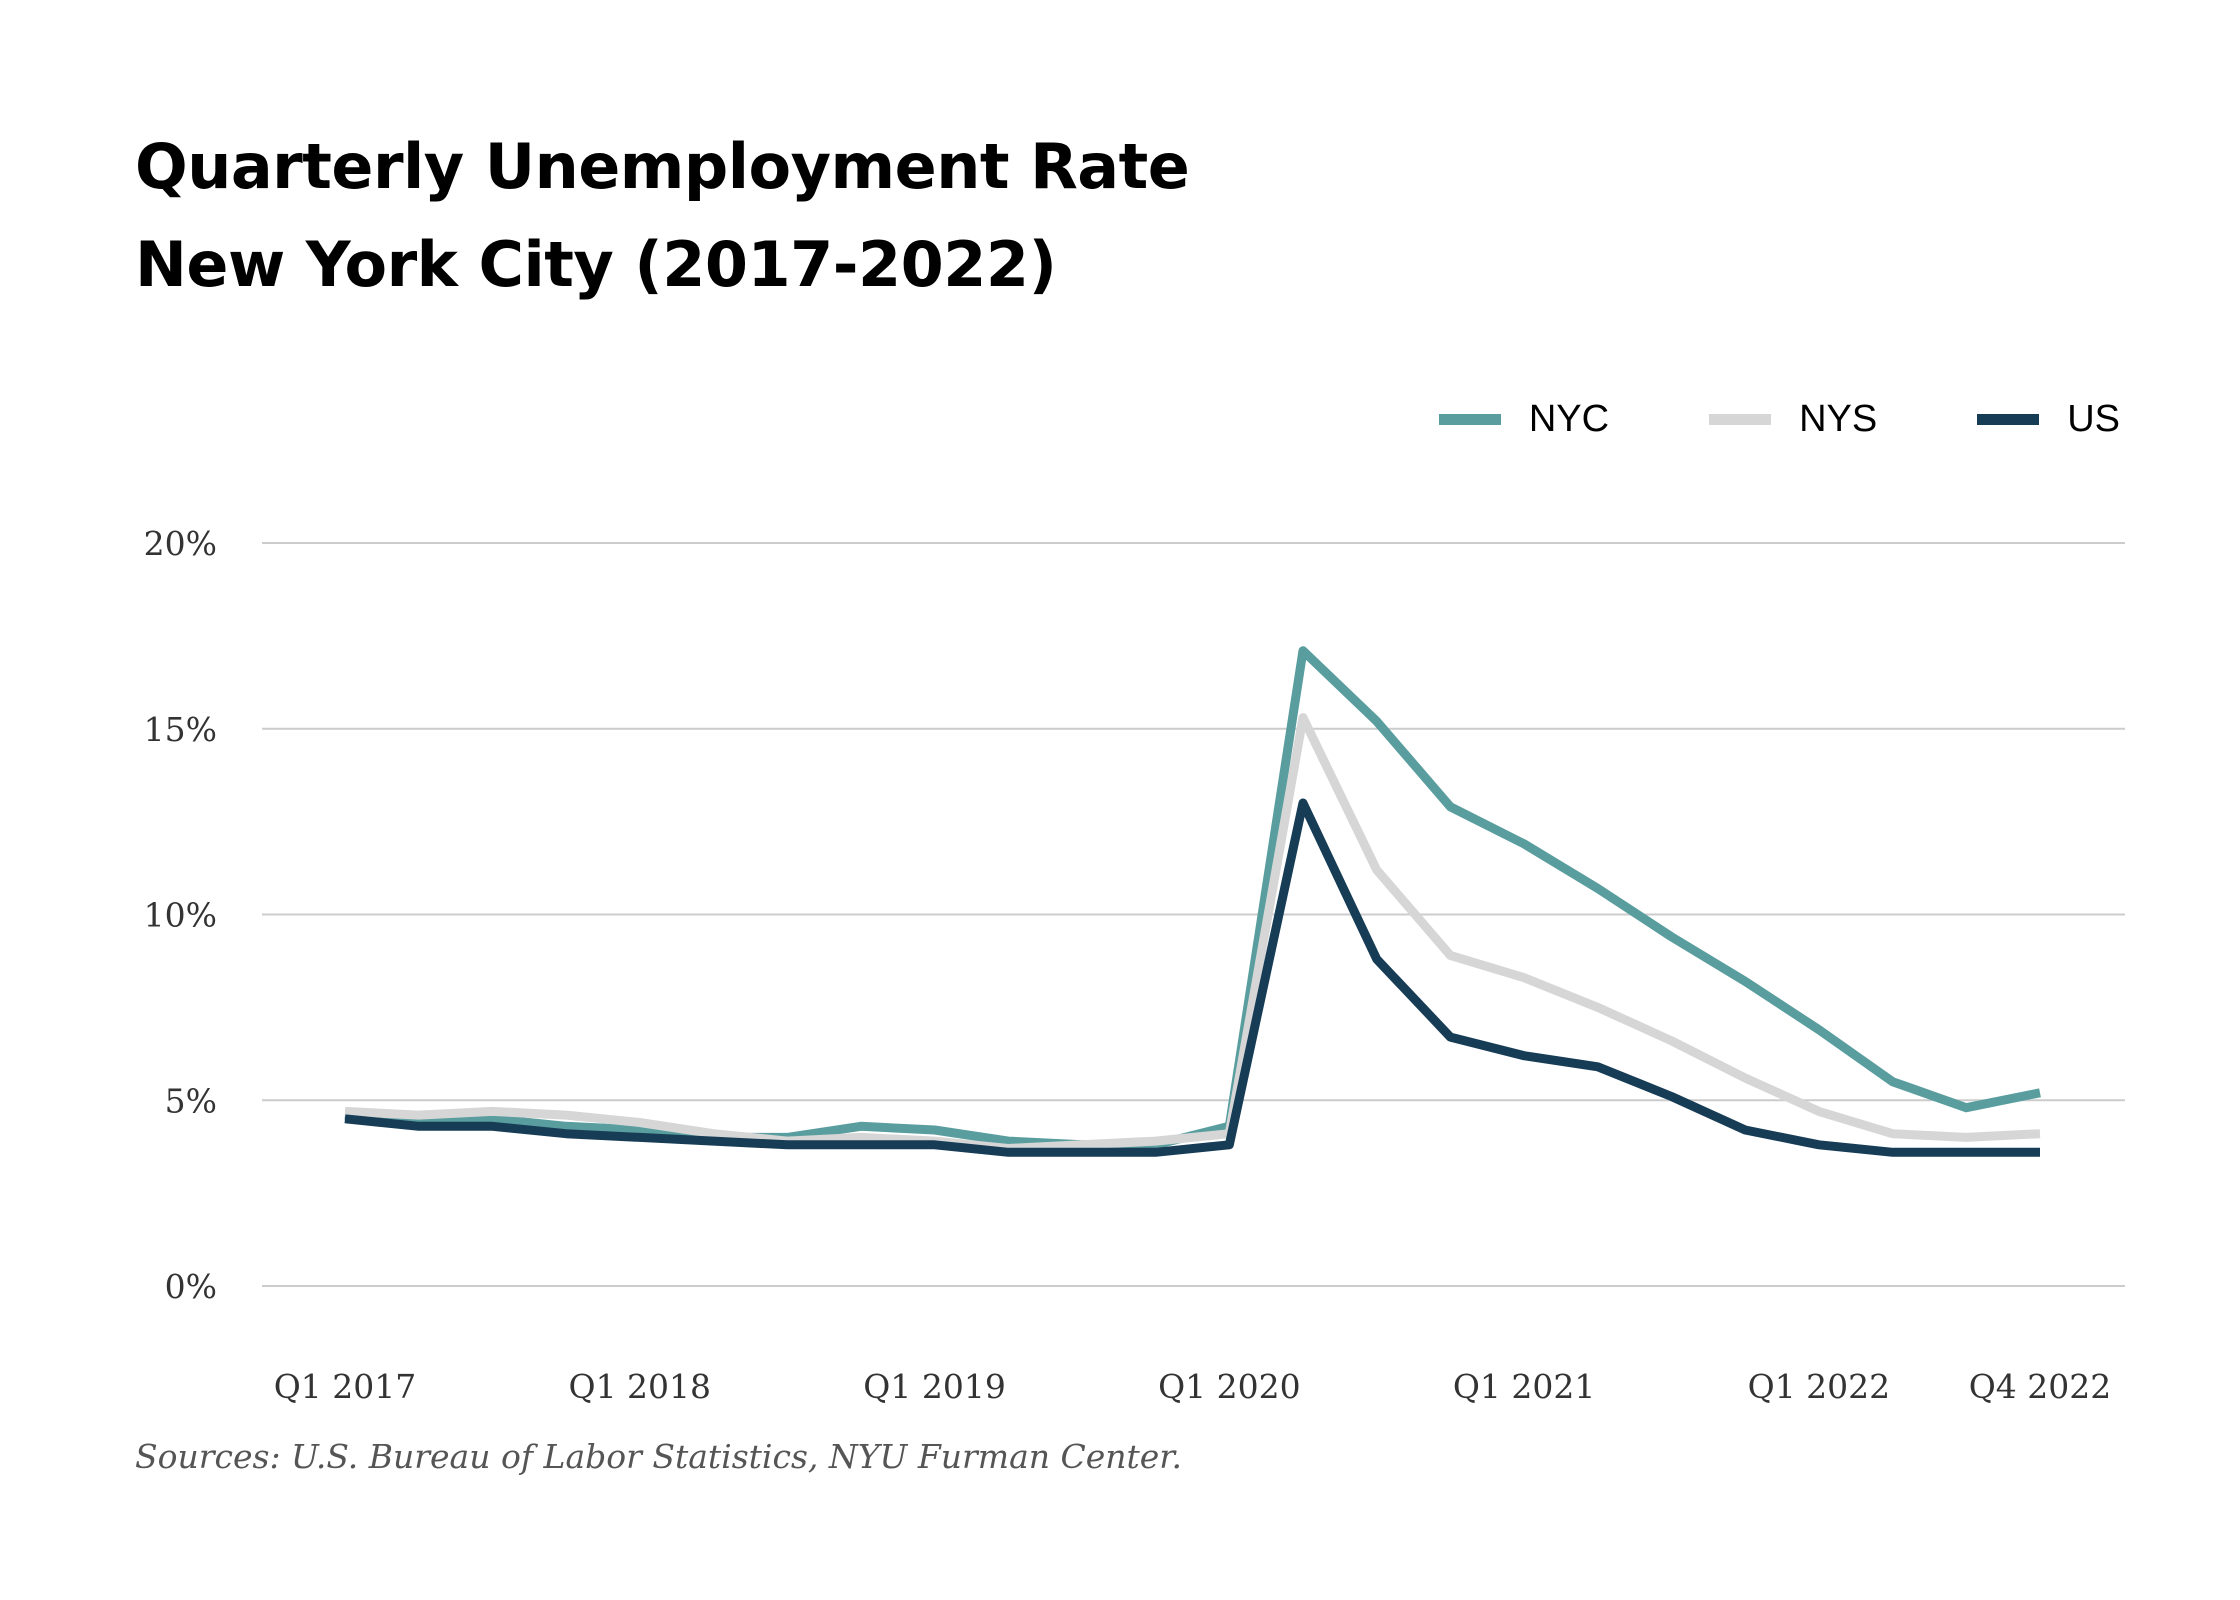  Describe the element at coordinates (1838, 419) in the screenshot. I see `legend-label-nys: NYS` at that location.